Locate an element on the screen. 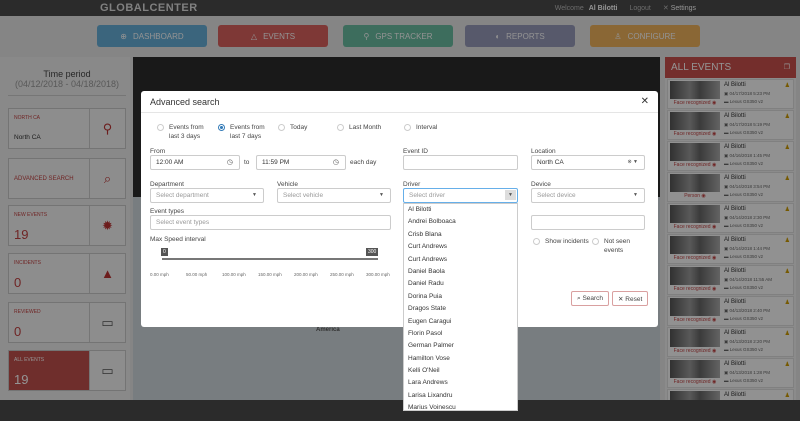  driver-option: Dragos State is located at coordinates (427, 309).